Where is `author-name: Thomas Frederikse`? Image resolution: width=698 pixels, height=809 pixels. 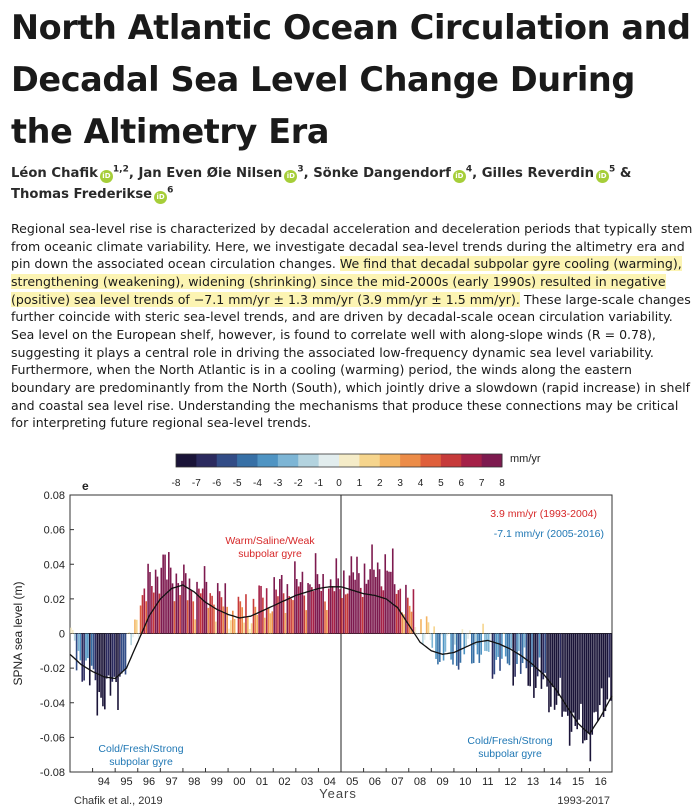 author-name: Thomas Frederikse is located at coordinates (82, 194).